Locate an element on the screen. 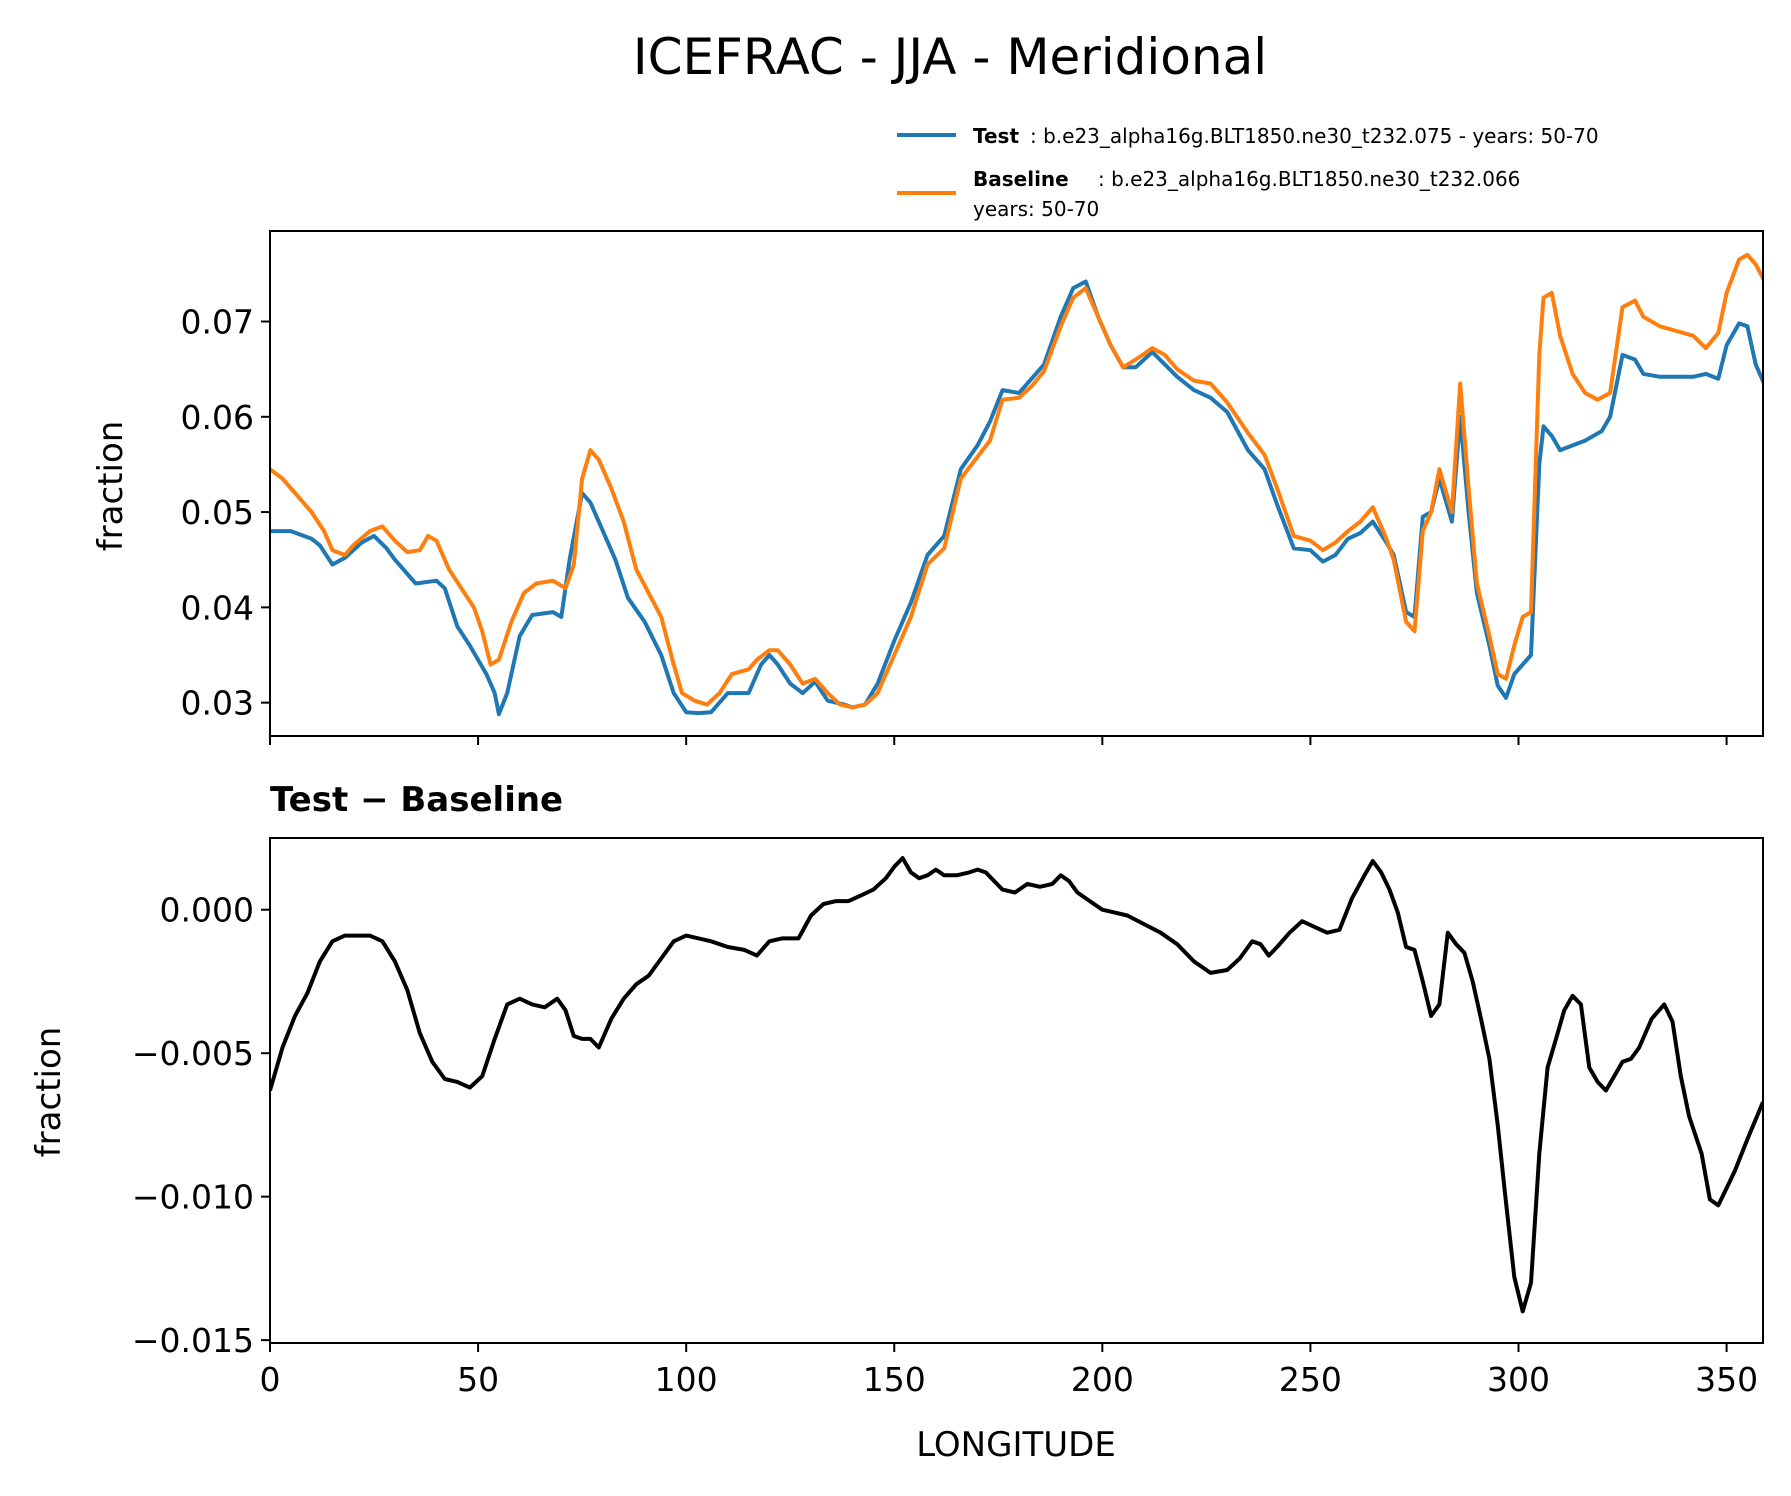 The height and width of the screenshot is (1496, 1791). xtick-label: 300 is located at coordinates (1518, 1379).